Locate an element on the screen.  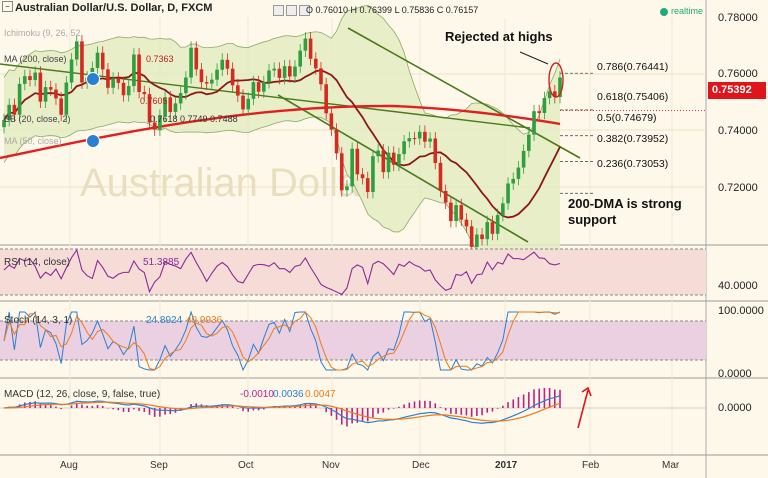
stoch-k-value: 24.8924 is located at coordinates (164, 320).